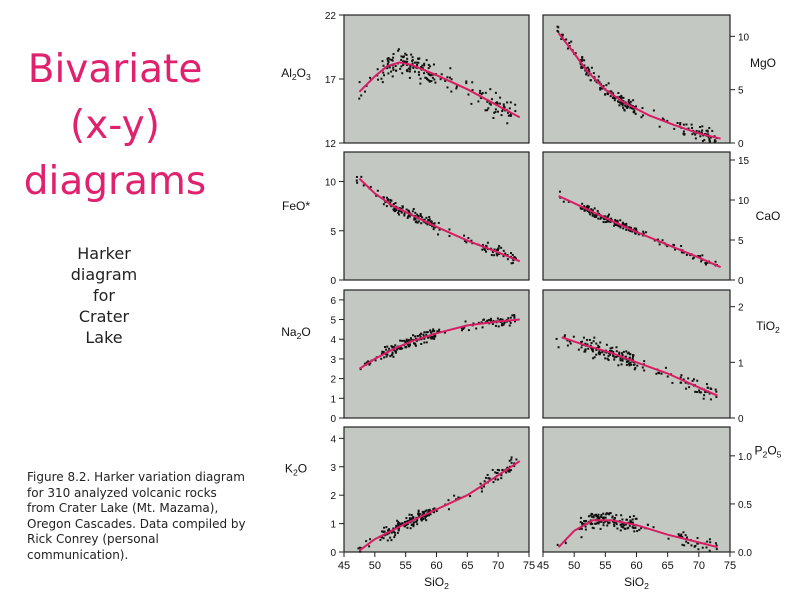 This screenshot has height=600, width=800. Describe the element at coordinates (636, 583) in the screenshot. I see `x-axis-label: SiO2` at that location.